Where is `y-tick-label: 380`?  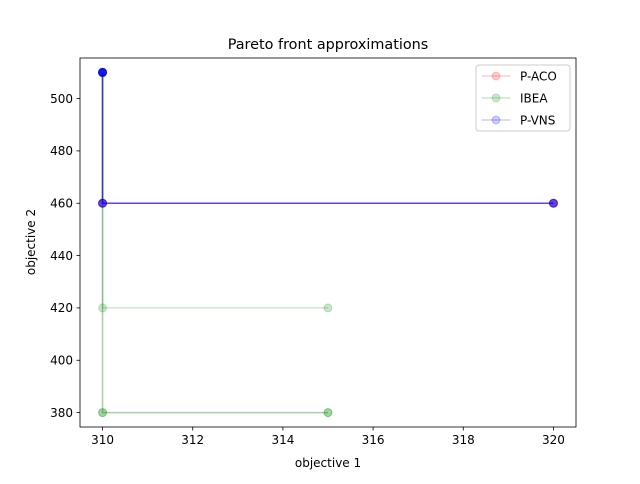
y-tick-label: 380 is located at coordinates (61, 413).